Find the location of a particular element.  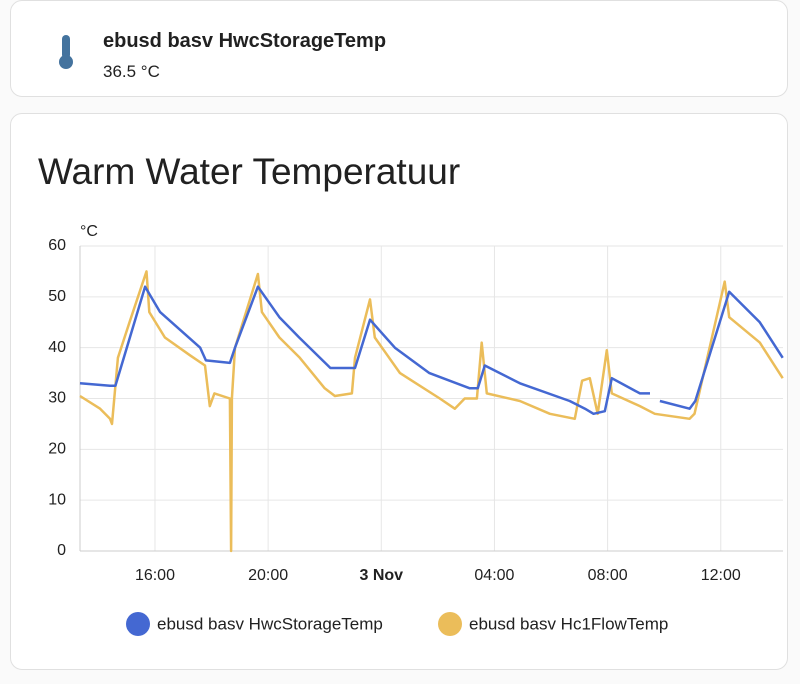

x-tick-label: 12:00 is located at coordinates (721, 575).